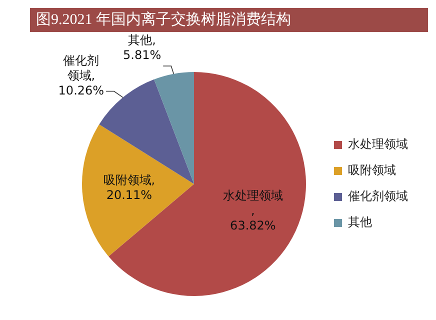  What do you see at coordinates (360, 222) in the screenshot?
I see `legend-label: 其他` at bounding box center [360, 222].